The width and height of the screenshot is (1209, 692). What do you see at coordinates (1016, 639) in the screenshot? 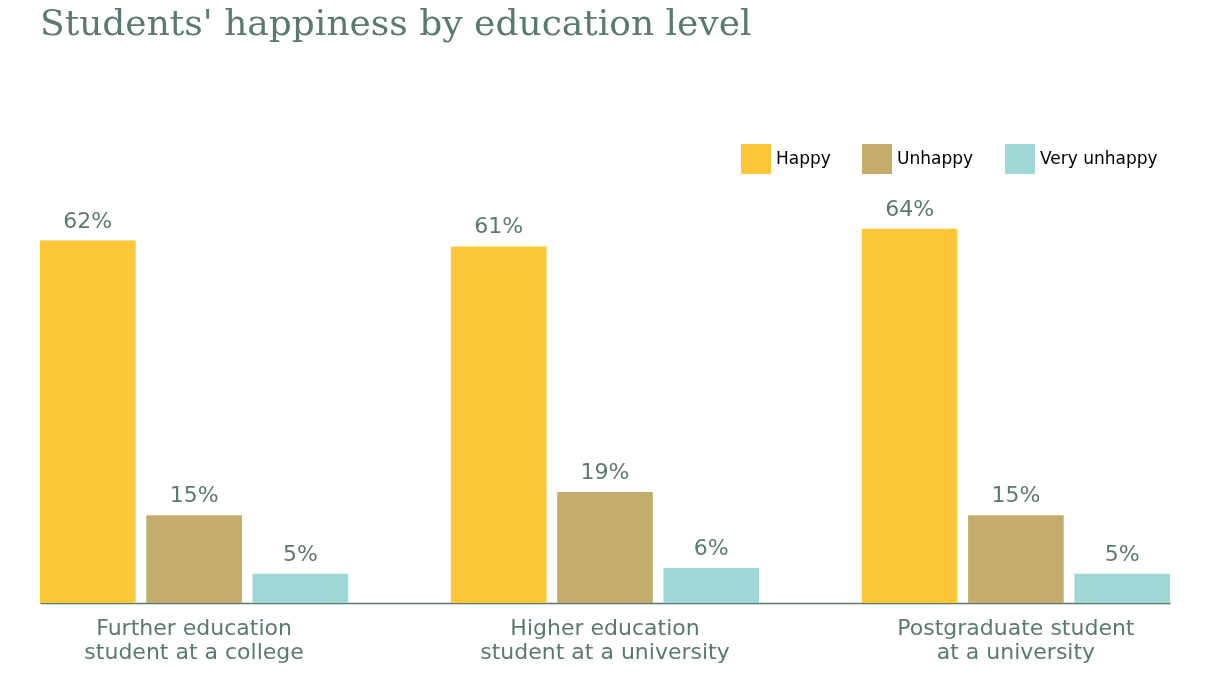
I see `x-tick-label: Postgraduate student at a university` at bounding box center [1016, 639].